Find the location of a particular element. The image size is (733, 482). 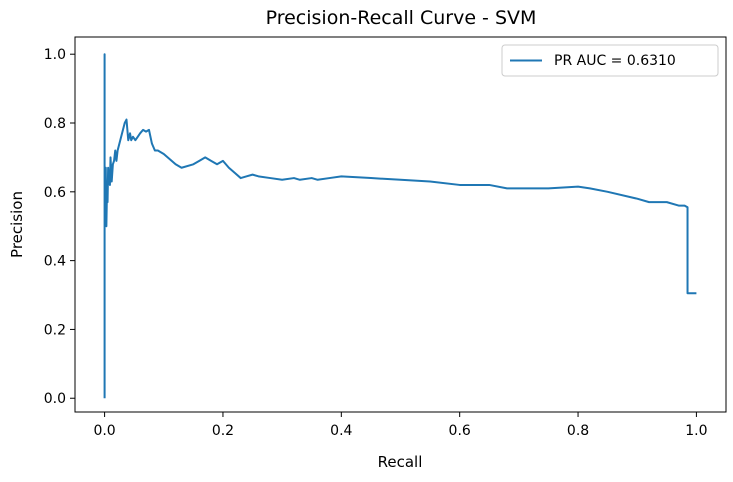

x-tick-label: 0.4 is located at coordinates (341, 431).